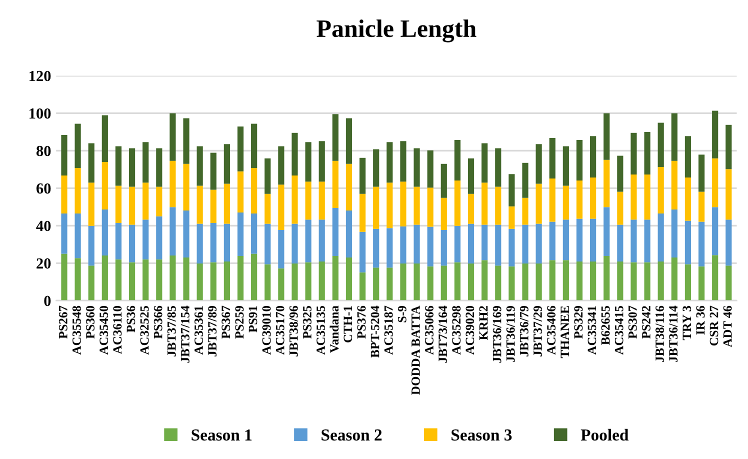  What do you see at coordinates (632, 322) in the screenshot?
I see `x-tick-label: PS307` at bounding box center [632, 322].